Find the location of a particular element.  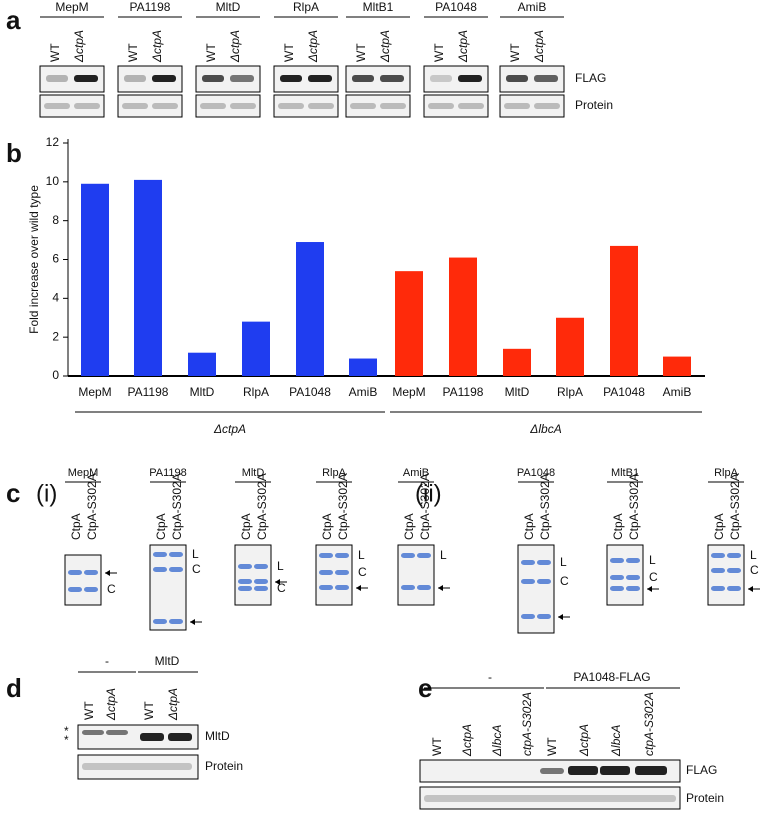

protein-name: RlpA is located at coordinates (306, 7).